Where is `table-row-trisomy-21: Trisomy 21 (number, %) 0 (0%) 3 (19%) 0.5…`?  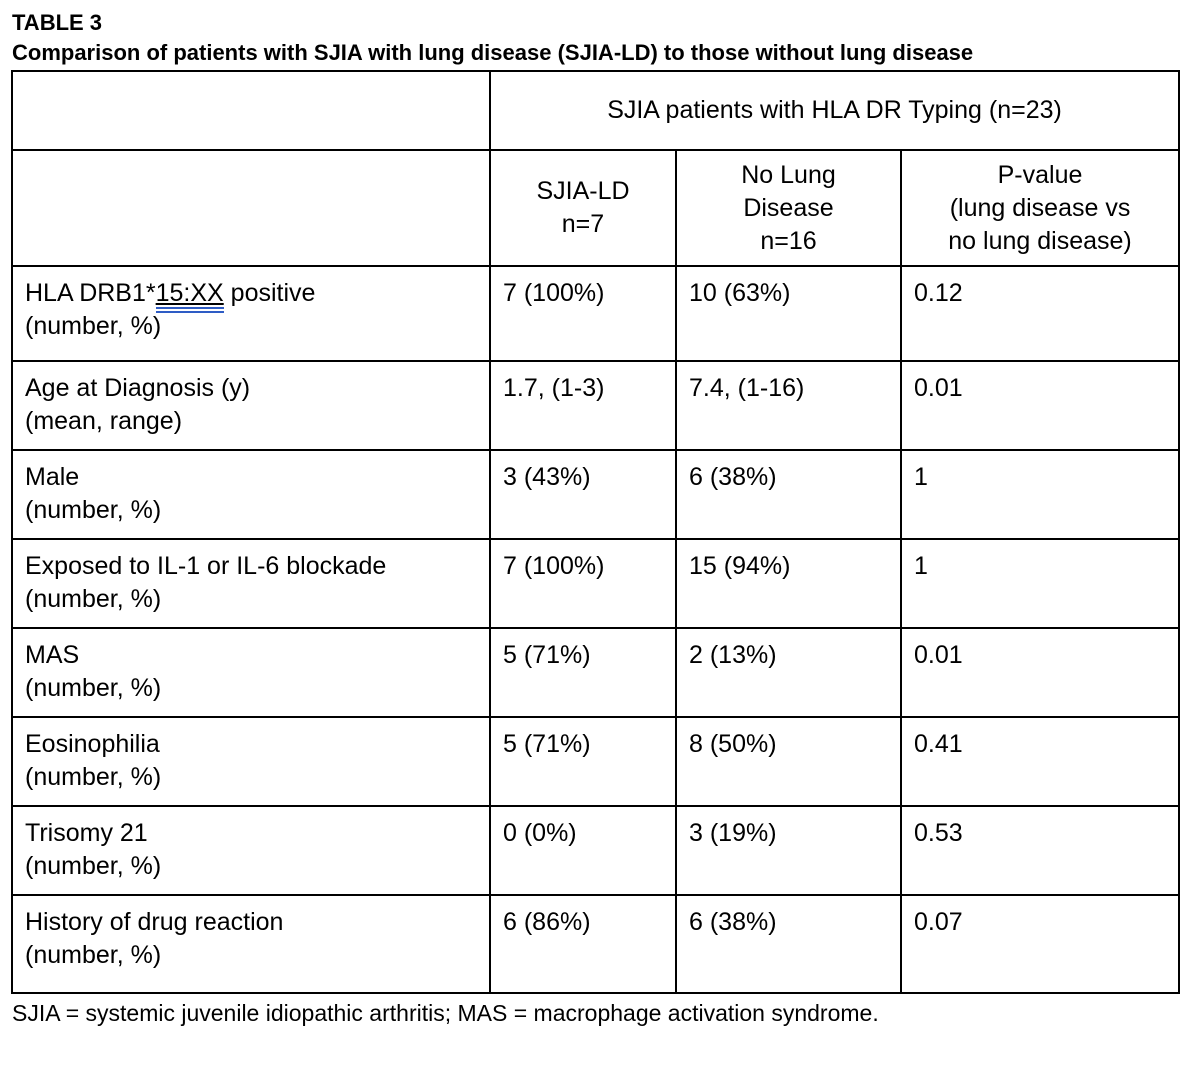 table-row-trisomy-21: Trisomy 21 (number, %) 0 (0%) 3 (19%) 0.5… is located at coordinates (596, 850).